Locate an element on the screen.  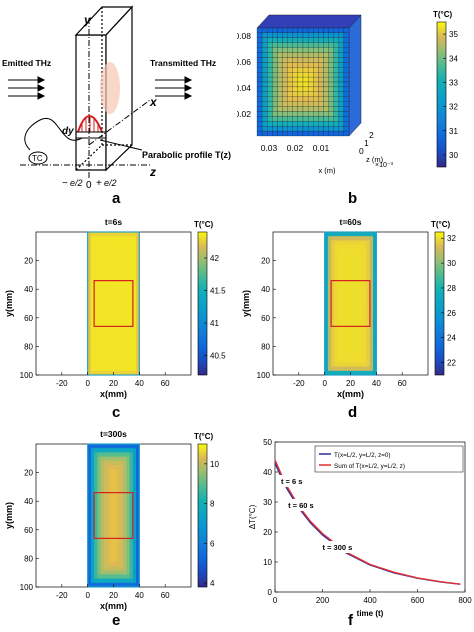
y-tick-label: 20 is located at coordinates (28, 473).